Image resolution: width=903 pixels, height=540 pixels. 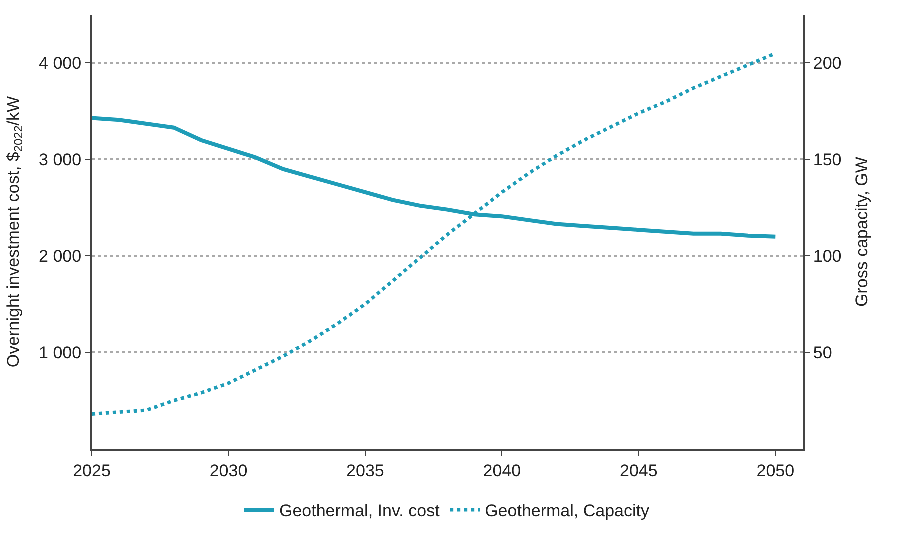 I want to click on legend-label: Geothermal, Capacity, so click(x=567, y=511).